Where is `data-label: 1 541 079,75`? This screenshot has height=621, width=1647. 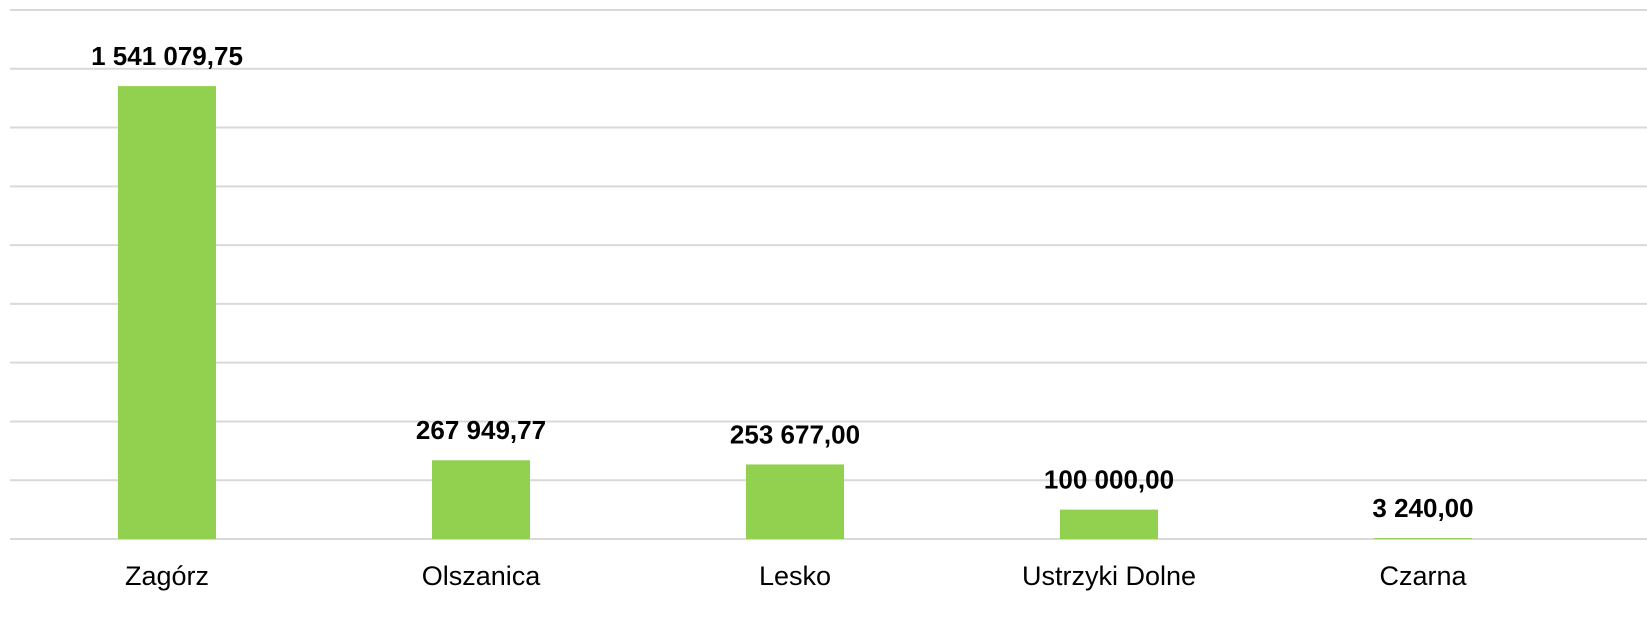 data-label: 1 541 079,75 is located at coordinates (167, 56).